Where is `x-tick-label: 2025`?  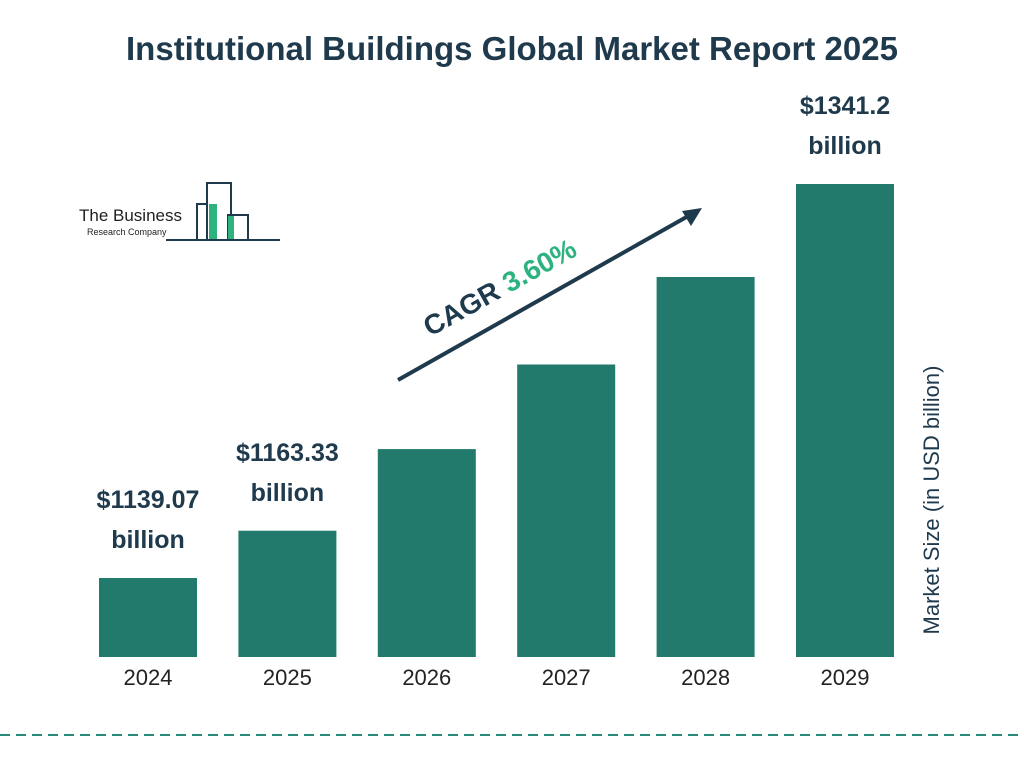
x-tick-label: 2025 is located at coordinates (287, 677).